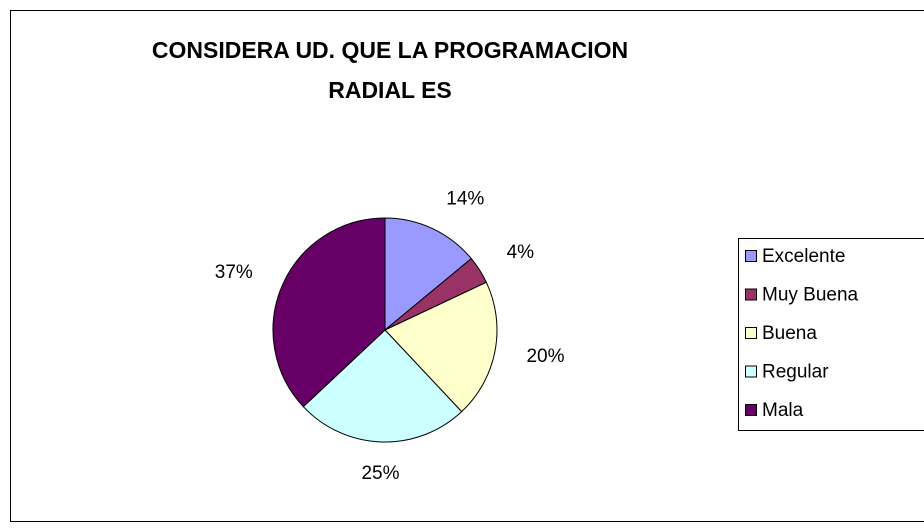 Image resolution: width=924 pixels, height=532 pixels. Describe the element at coordinates (234, 272) in the screenshot. I see `data-label: 37%` at that location.